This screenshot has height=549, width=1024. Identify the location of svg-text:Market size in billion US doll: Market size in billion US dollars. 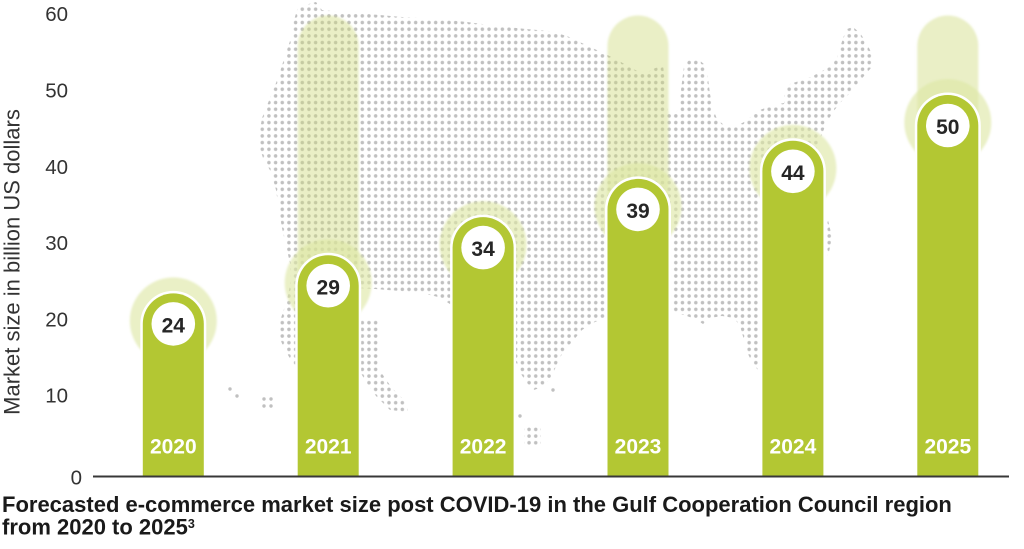
(12, 262).